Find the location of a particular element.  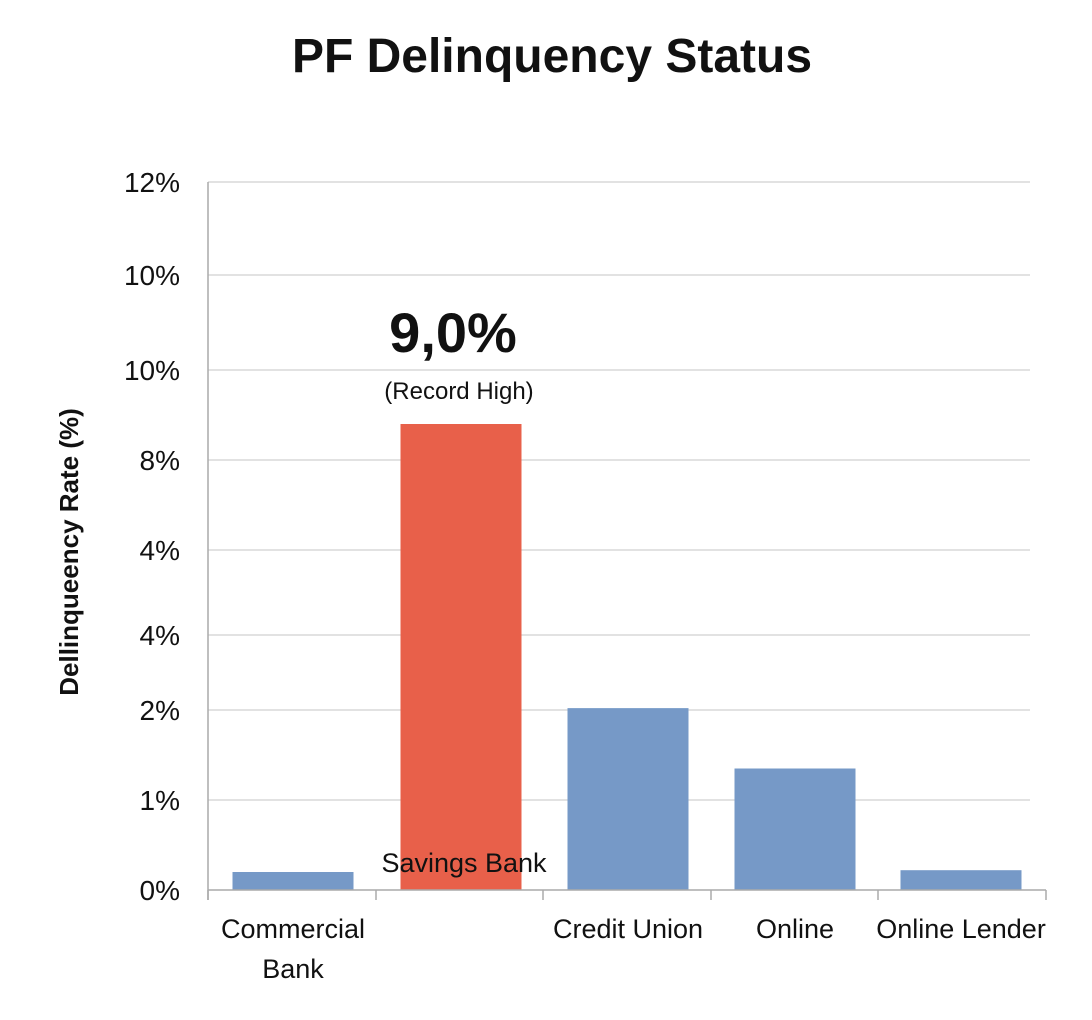

y-tick-label: 0% is located at coordinates (160, 890).